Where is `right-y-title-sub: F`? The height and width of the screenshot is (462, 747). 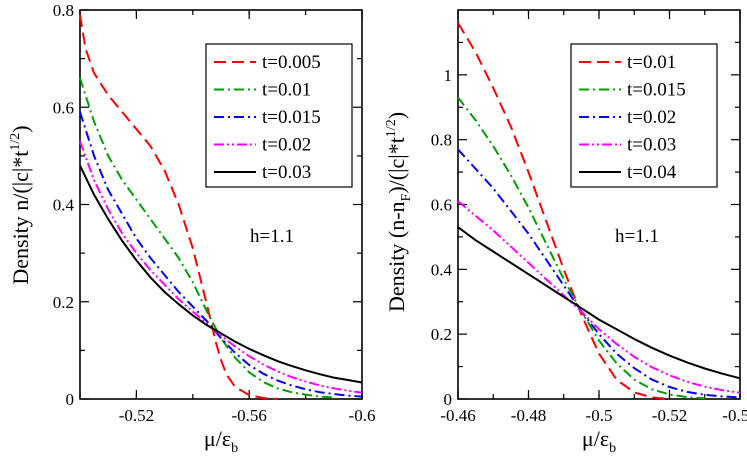 right-y-title-sub: F is located at coordinates (406, 197).